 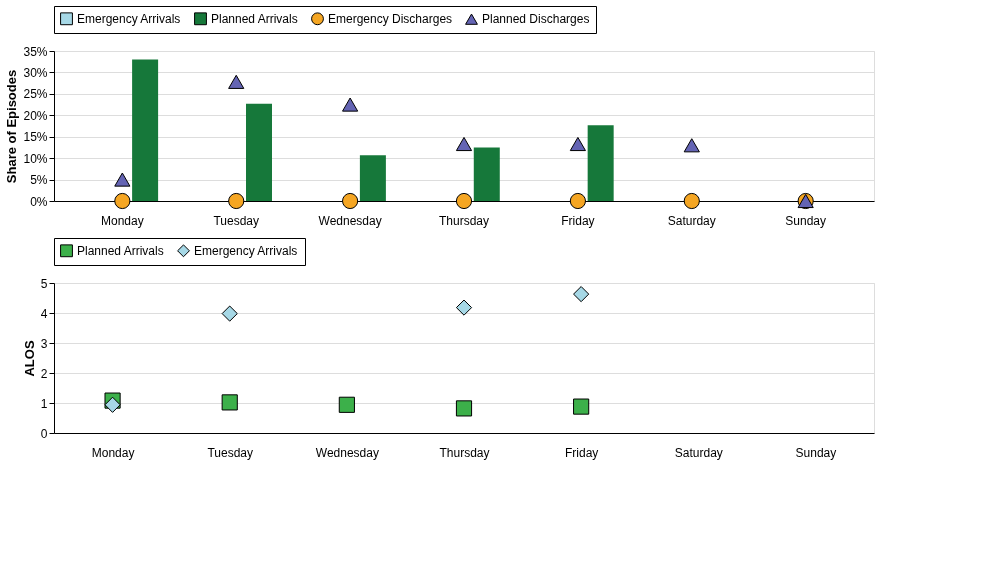 What do you see at coordinates (35, 137) in the screenshot?
I see `y-tick-label: 15%` at bounding box center [35, 137].